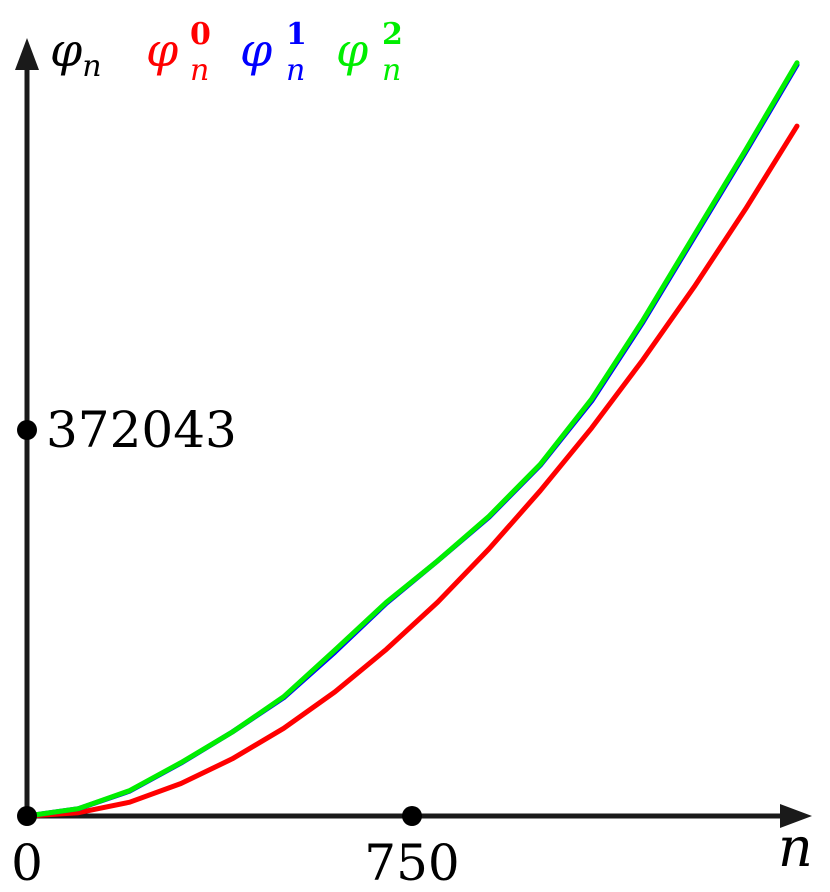 The height and width of the screenshot is (892, 830). Describe the element at coordinates (391, 70) in the screenshot. I see `legend-series-2-sub: n` at that location.